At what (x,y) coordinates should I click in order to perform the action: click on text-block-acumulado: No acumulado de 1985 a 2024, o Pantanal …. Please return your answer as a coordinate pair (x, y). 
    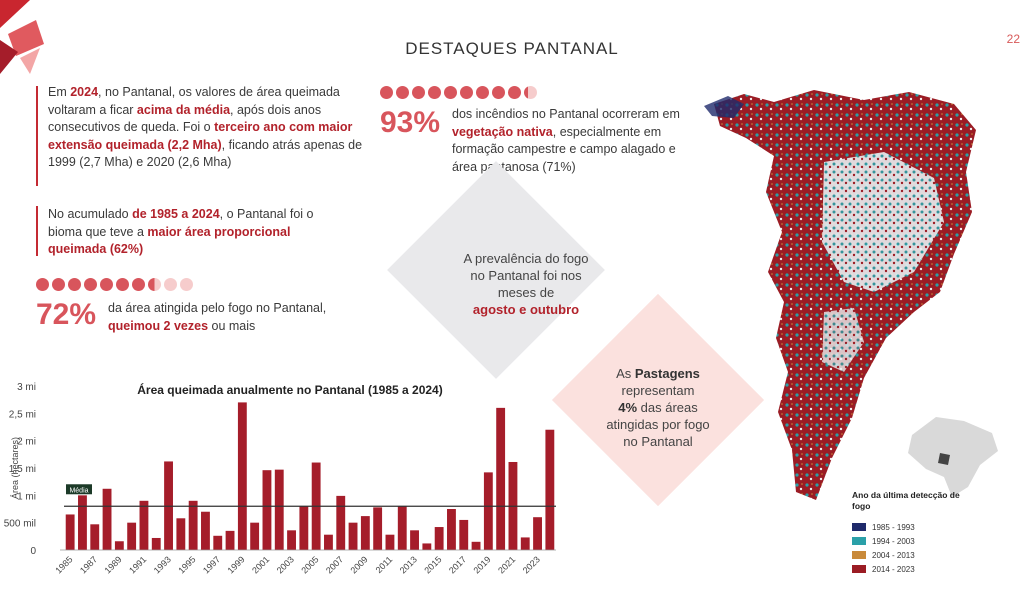
    Looking at the image, I should click on (181, 231).